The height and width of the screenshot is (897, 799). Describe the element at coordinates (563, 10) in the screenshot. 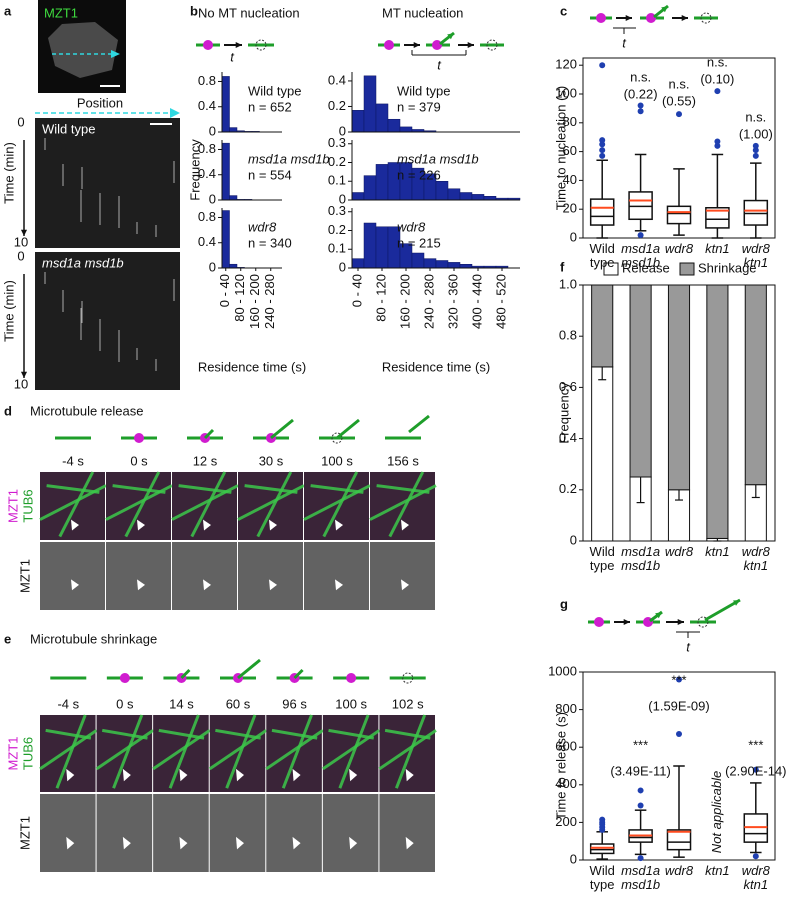

I see `panel-label: c` at that location.